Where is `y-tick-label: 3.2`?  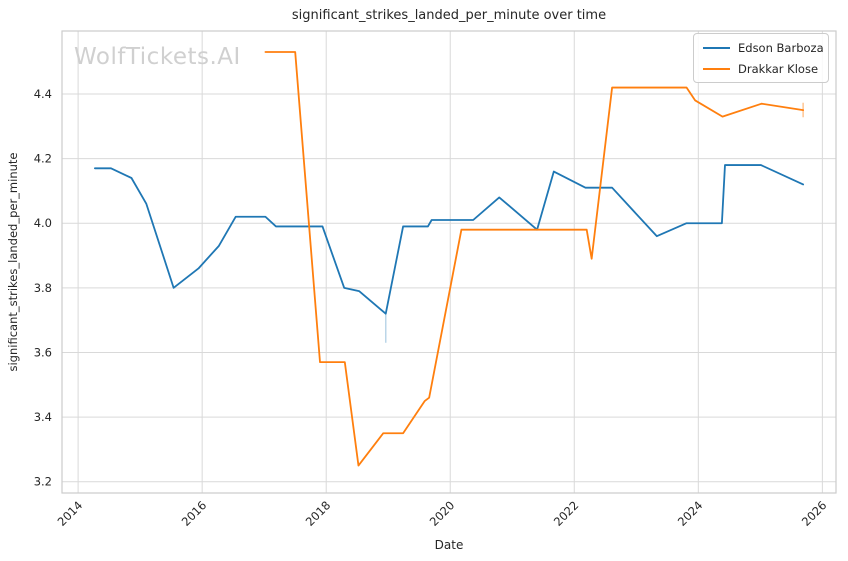
y-tick-label: 3.2 is located at coordinates (43, 482).